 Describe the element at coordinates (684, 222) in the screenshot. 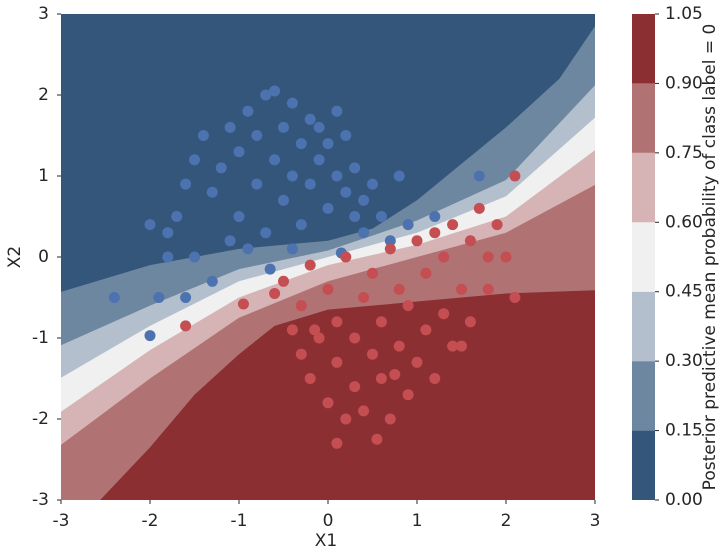

I see `colorbar-tick-label: 0.60` at that location.